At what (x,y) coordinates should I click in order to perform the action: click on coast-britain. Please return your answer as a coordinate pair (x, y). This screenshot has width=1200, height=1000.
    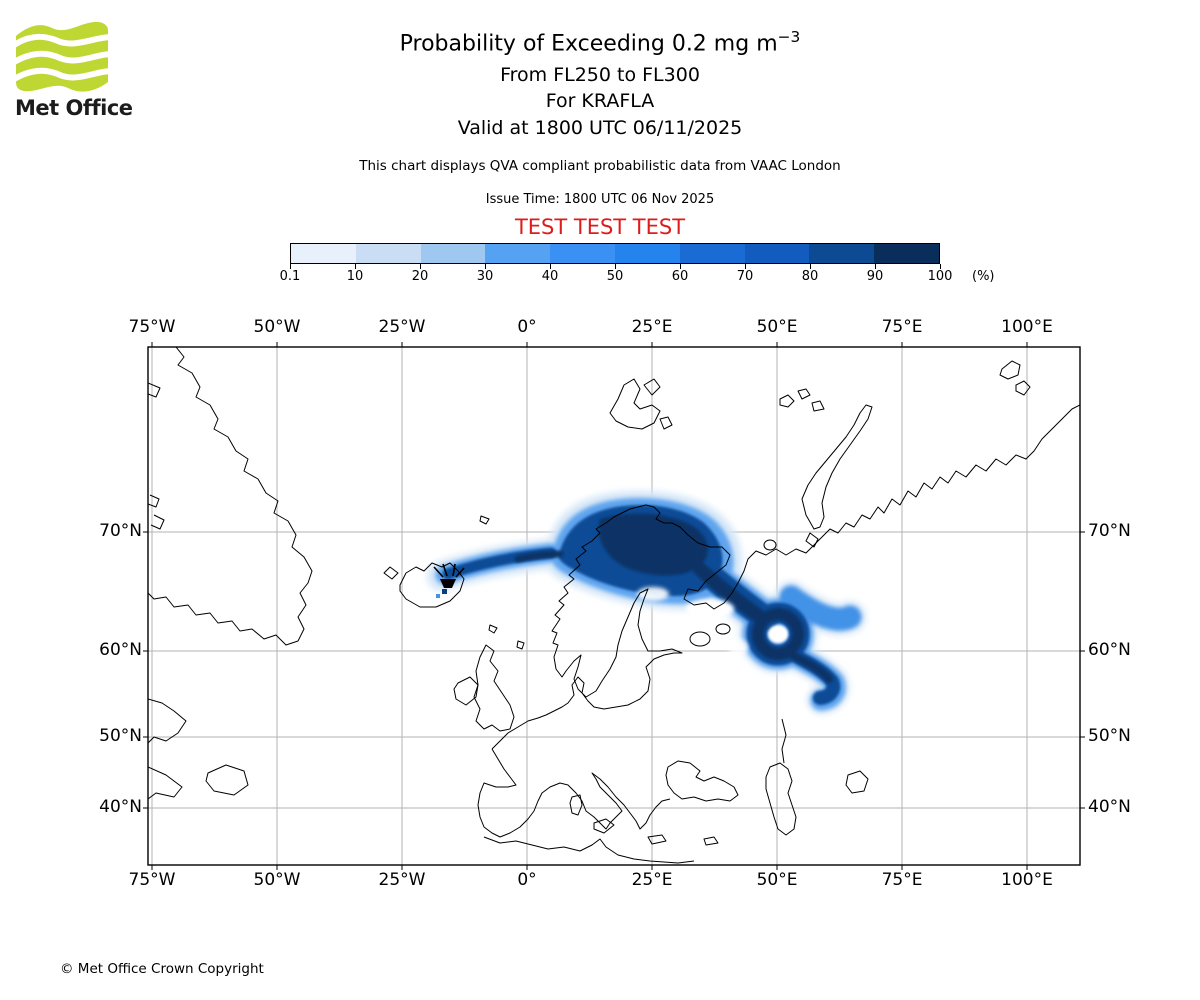
    Looking at the image, I should click on (494, 688).